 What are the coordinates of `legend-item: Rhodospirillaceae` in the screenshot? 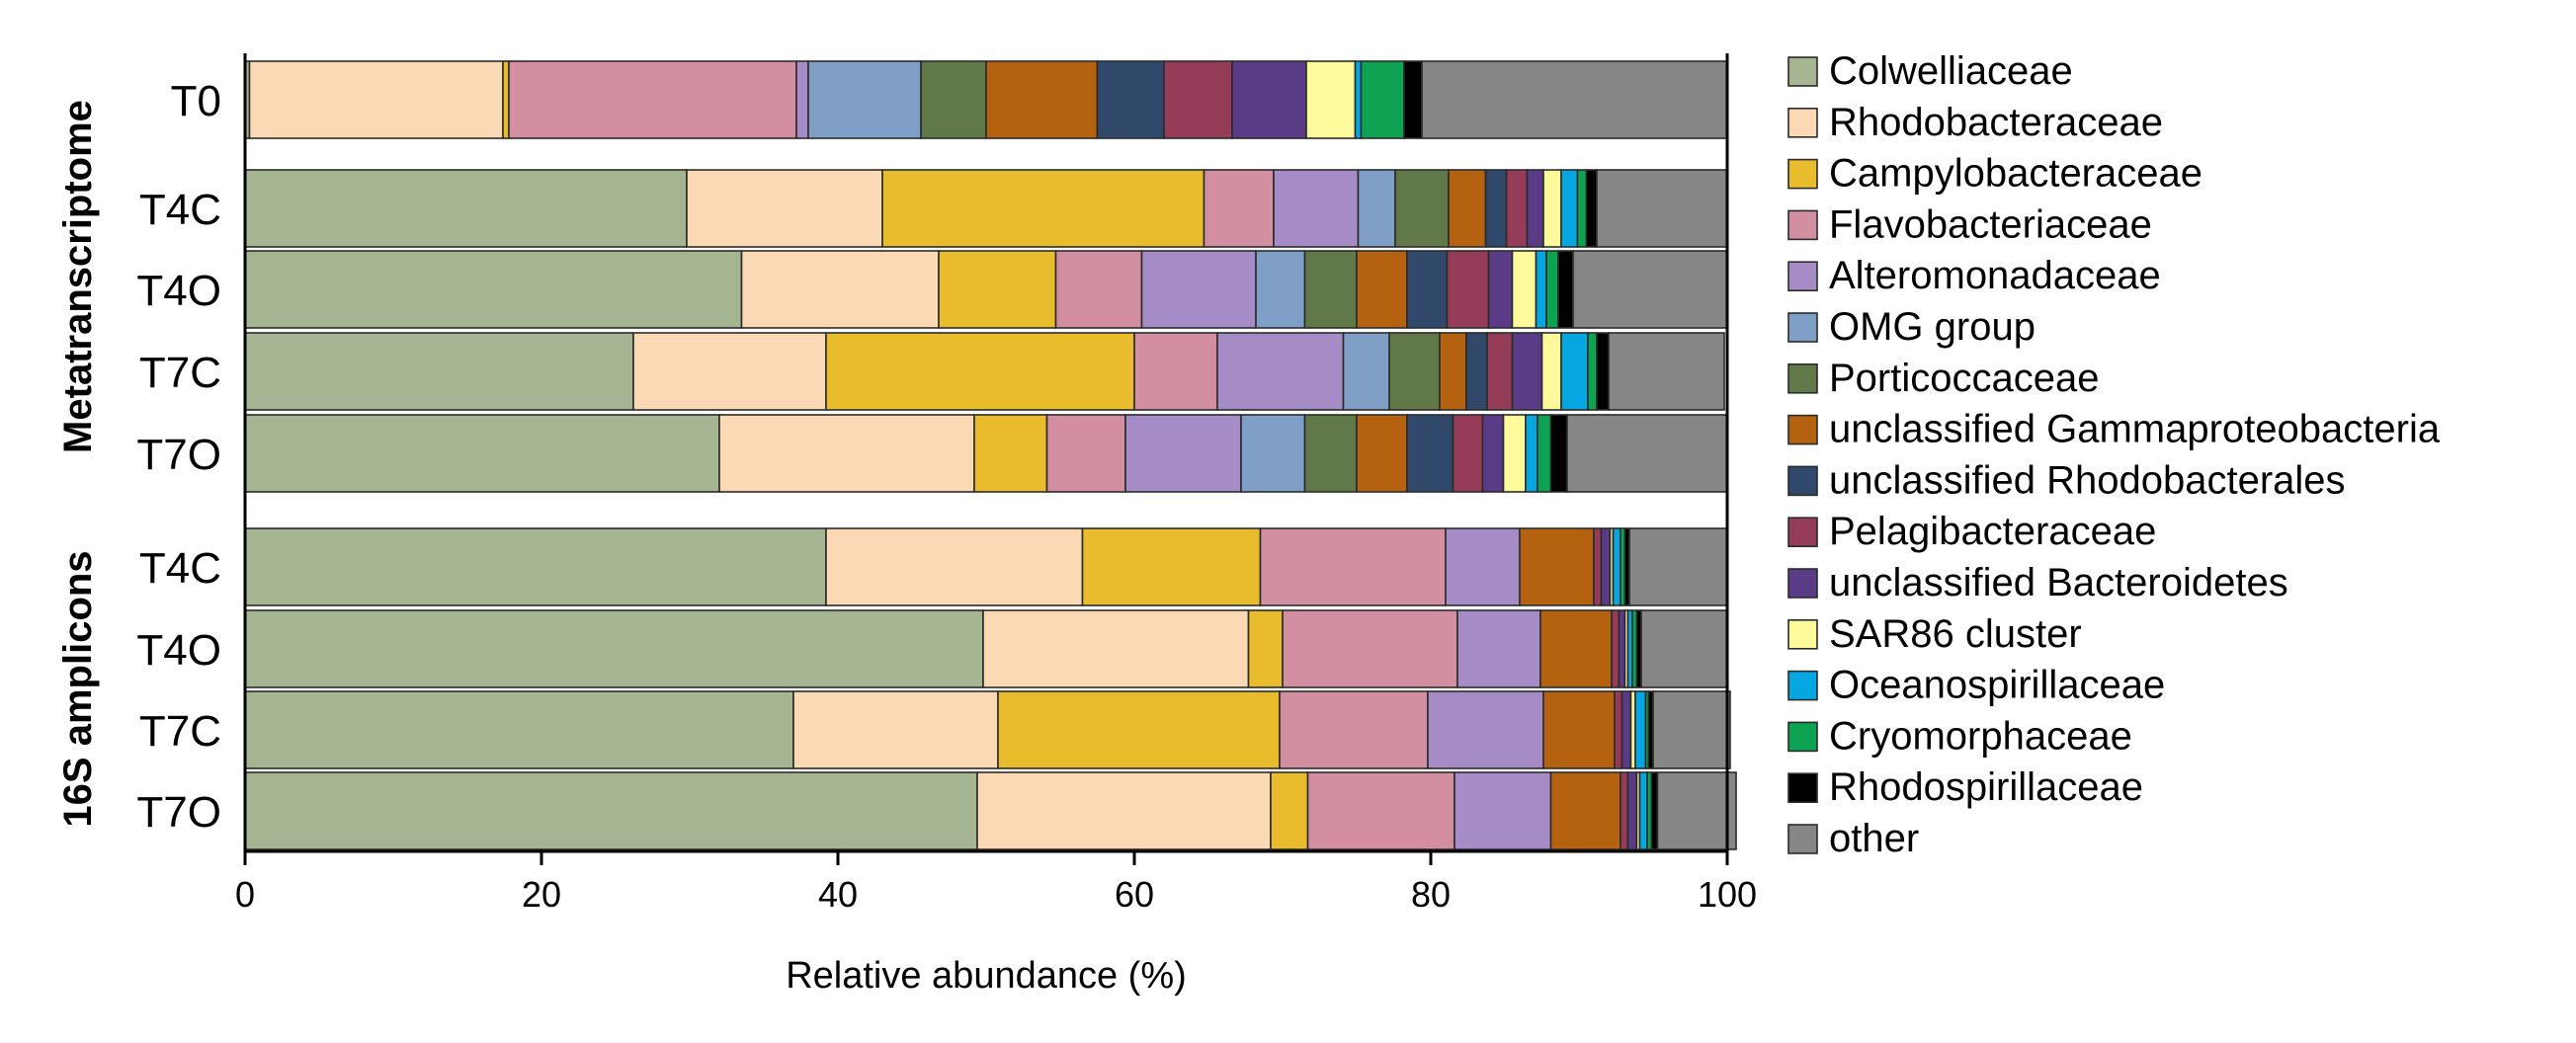 It's located at (1965, 787).